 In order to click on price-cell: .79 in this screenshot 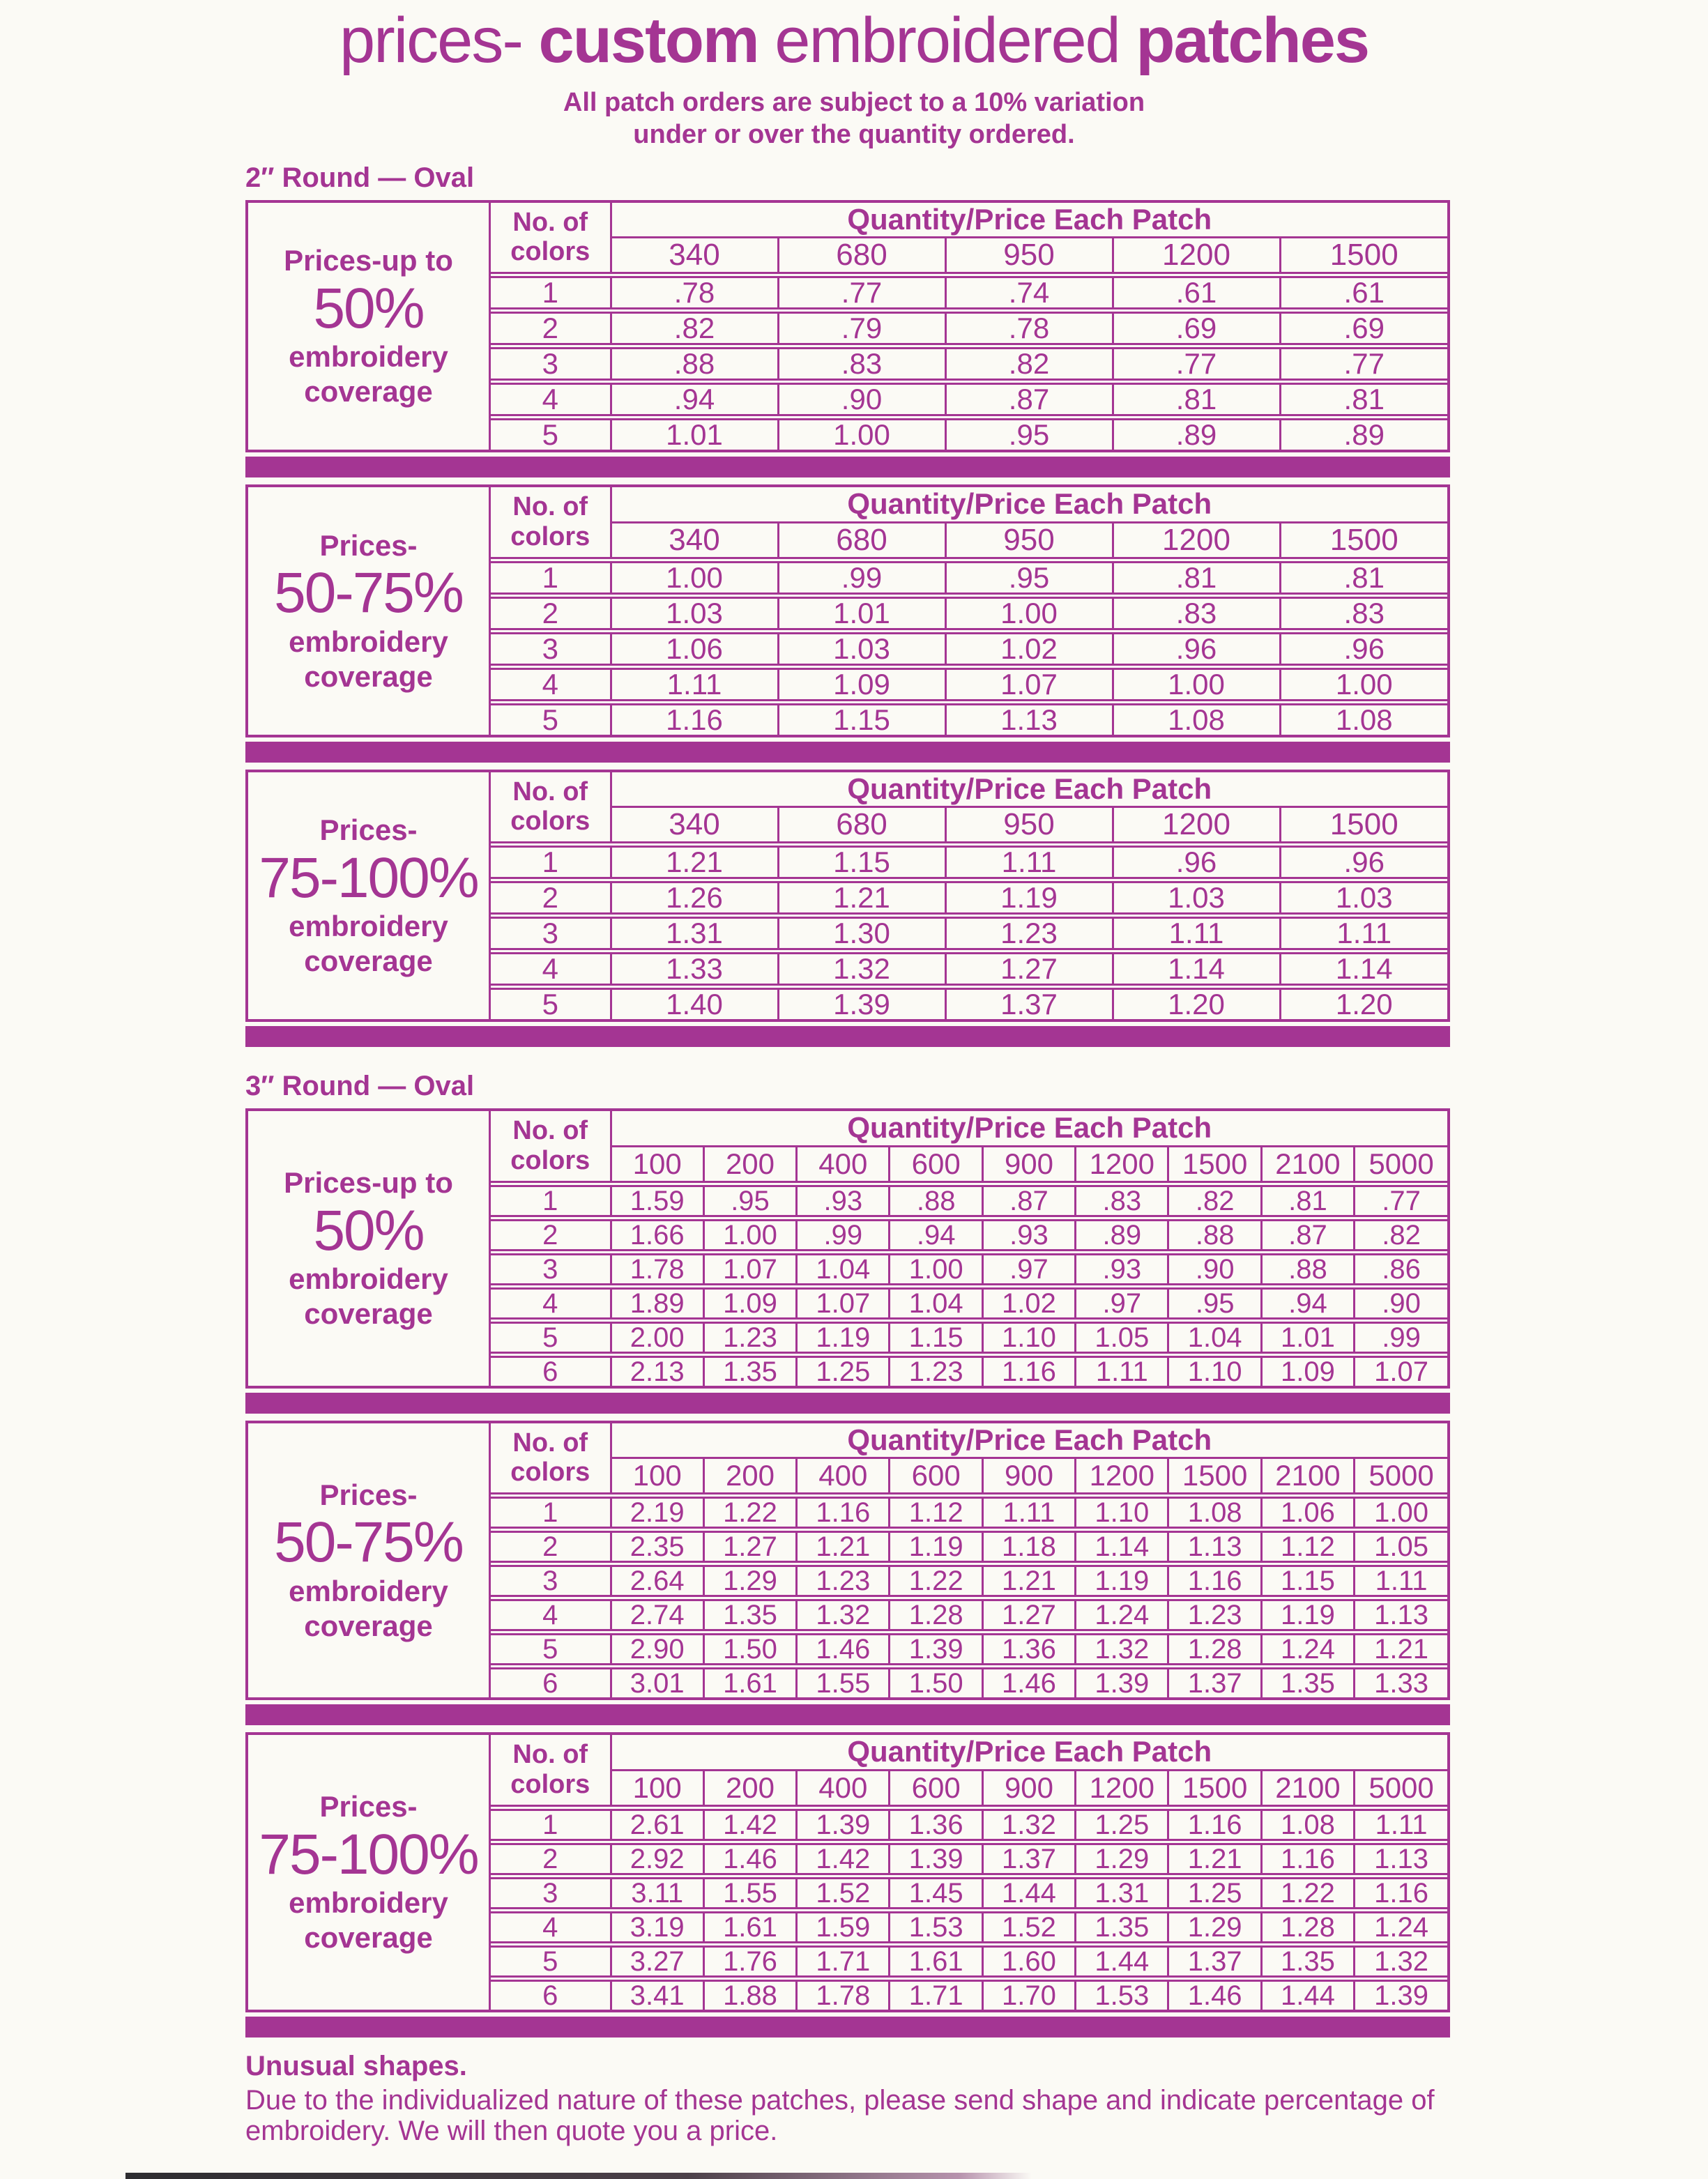, I will do `click(861, 326)`.